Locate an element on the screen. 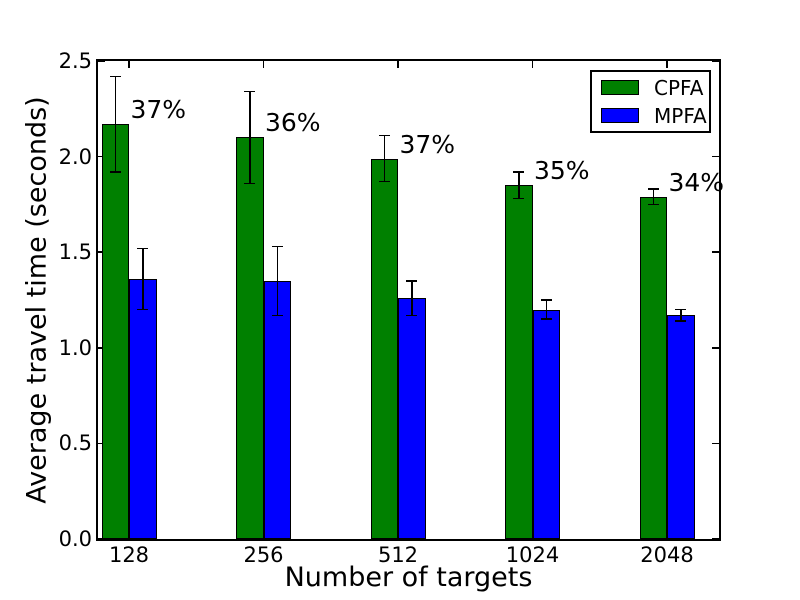 This screenshot has width=800, height=600. legend-row-mpfa: MPFA is located at coordinates (654, 116).